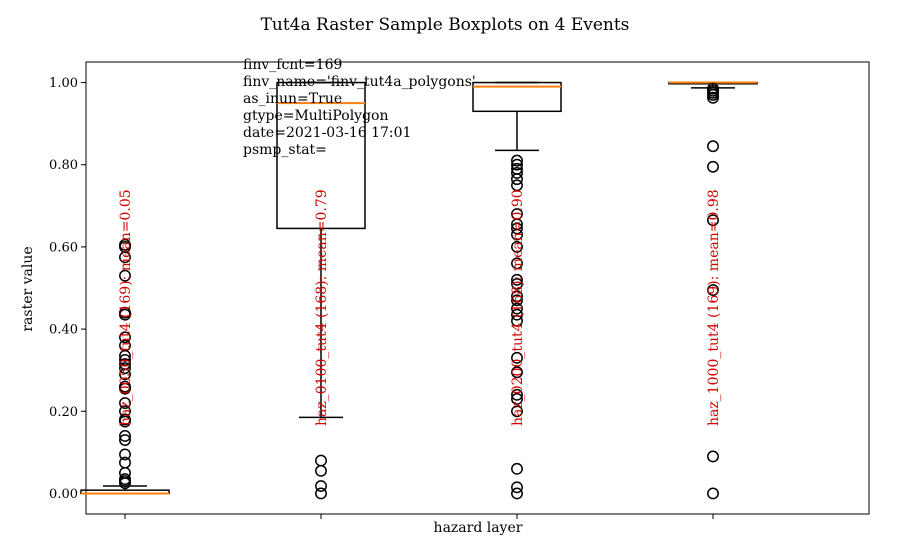 Image resolution: width=901 pixels, height=556 pixels. What do you see at coordinates (67, 289) in the screenshot?
I see `y-axis: 0.00 0.20 0.40 0.60 0.80 1.00` at bounding box center [67, 289].